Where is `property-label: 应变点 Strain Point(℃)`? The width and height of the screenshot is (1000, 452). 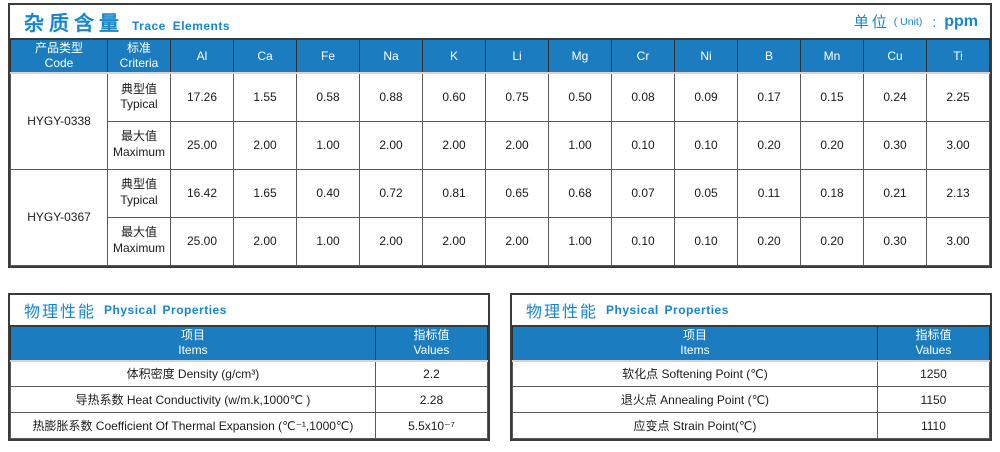
property-label: 应变点 Strain Point(℃) is located at coordinates (695, 425).